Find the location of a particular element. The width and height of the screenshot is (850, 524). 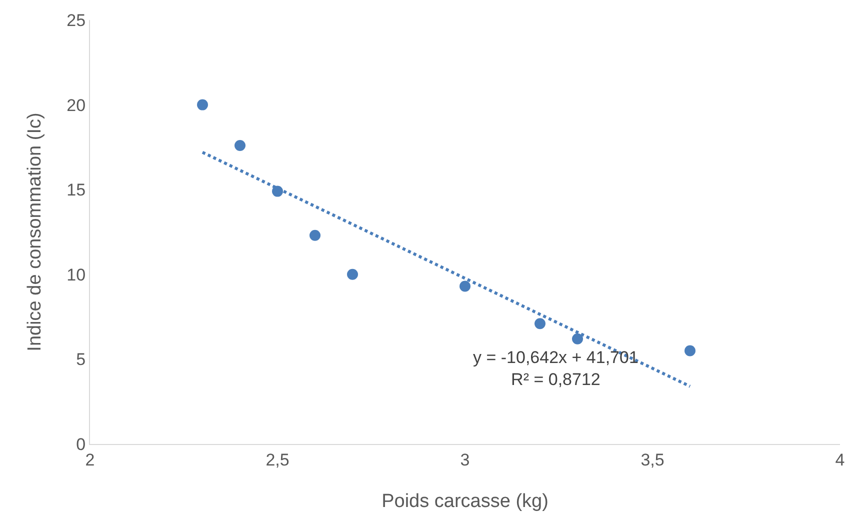

x-tick-label: 3,5 is located at coordinates (652, 460).